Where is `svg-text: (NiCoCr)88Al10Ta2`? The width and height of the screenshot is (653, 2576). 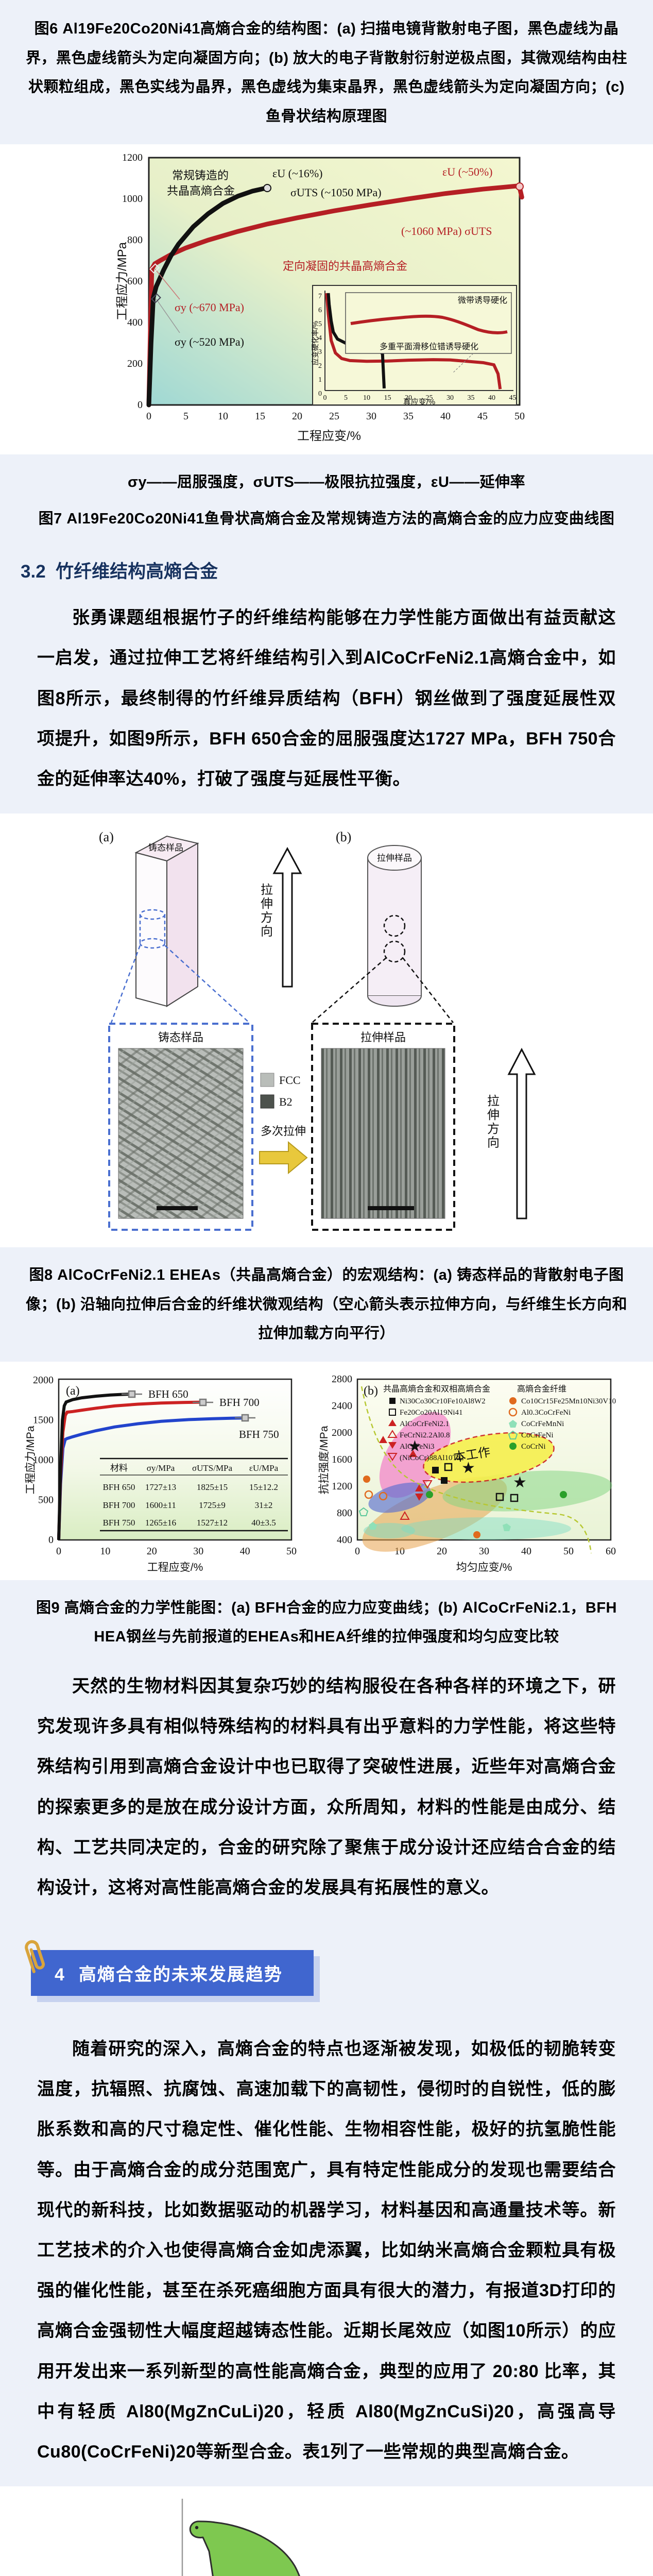 svg-text: (NiCoCr)88Al10Ta2 is located at coordinates (432, 1458).